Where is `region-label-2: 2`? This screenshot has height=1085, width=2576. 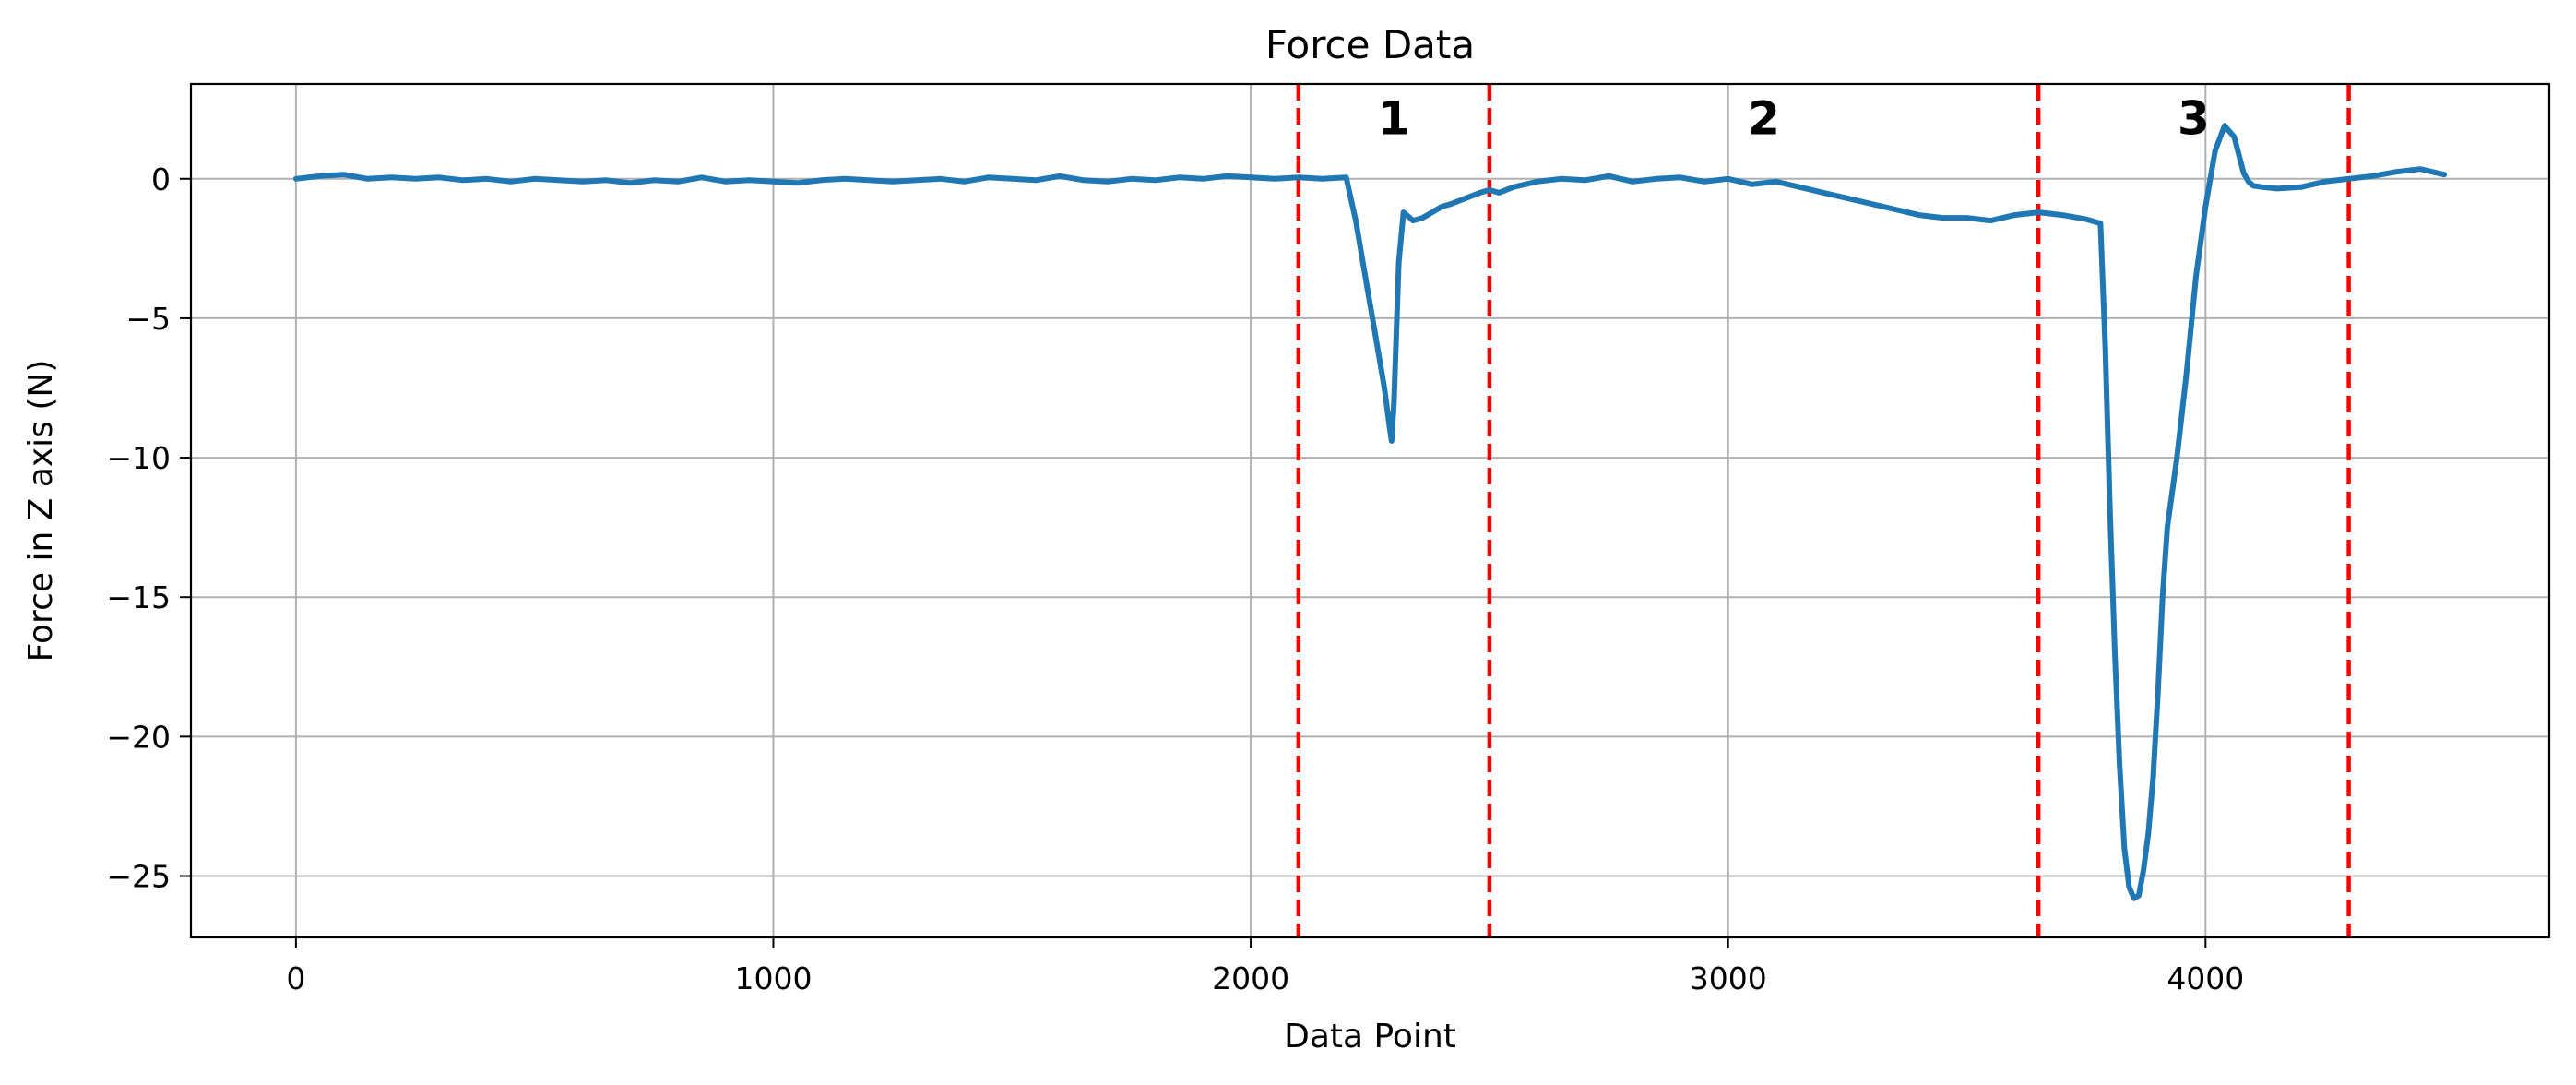 region-label-2: 2 is located at coordinates (1764, 118).